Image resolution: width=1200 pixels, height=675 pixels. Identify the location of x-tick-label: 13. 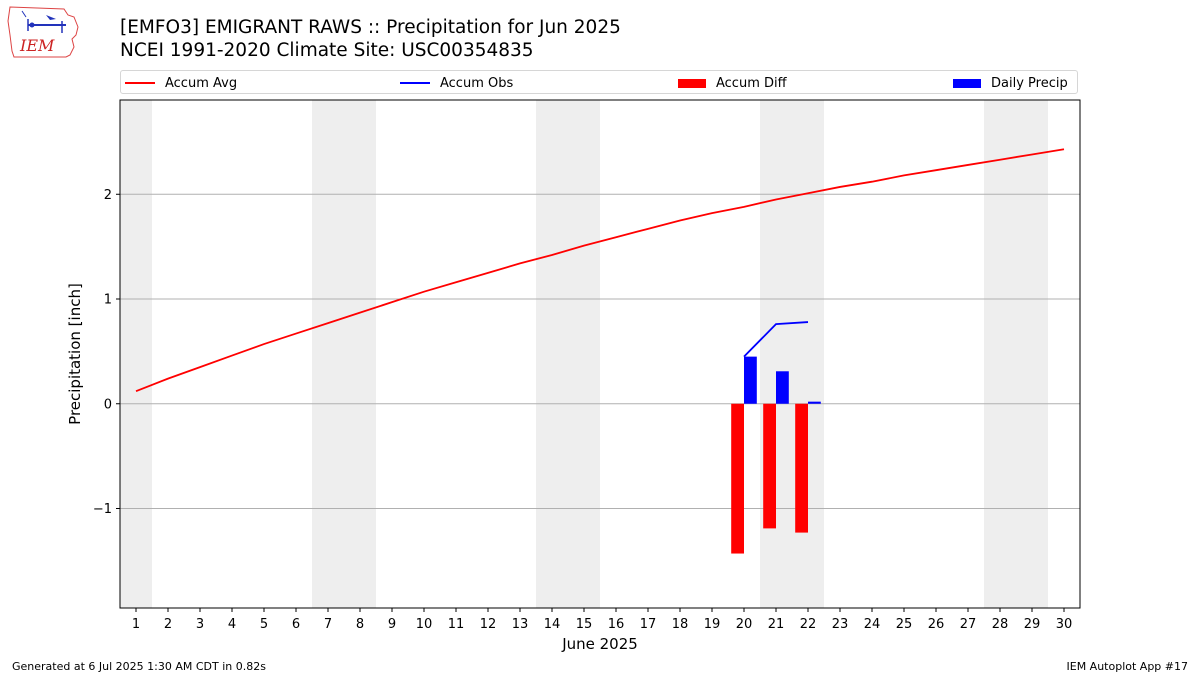
(520, 624).